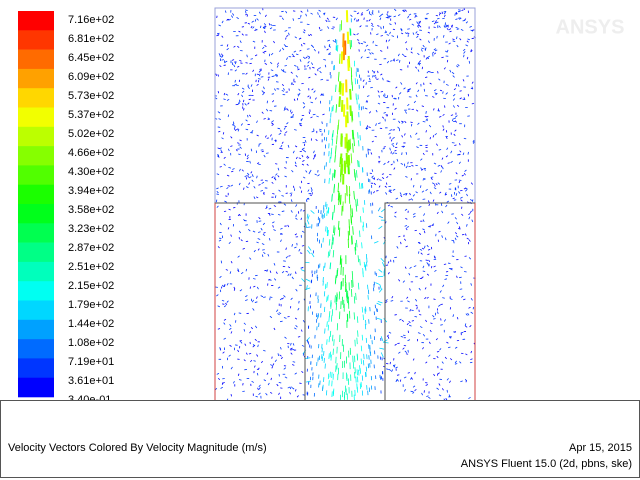 This screenshot has height=480, width=640. What do you see at coordinates (91, 324) in the screenshot?
I see `legend-label: 1.44e+02` at bounding box center [91, 324].